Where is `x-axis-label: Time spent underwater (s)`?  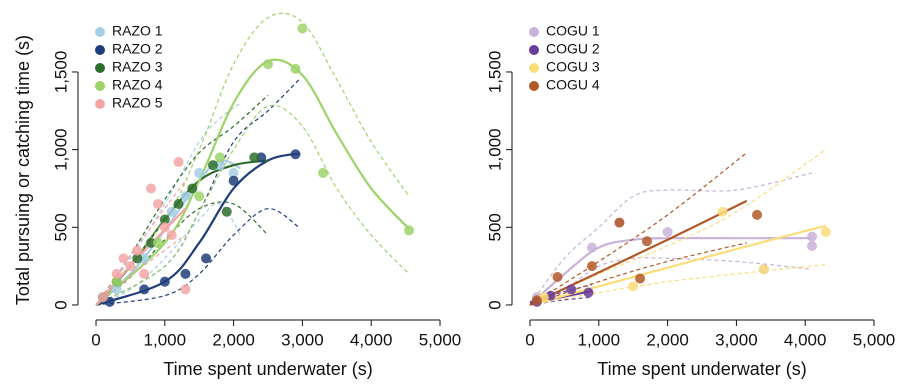 x-axis-label: Time spent underwater (s) is located at coordinates (267, 369).